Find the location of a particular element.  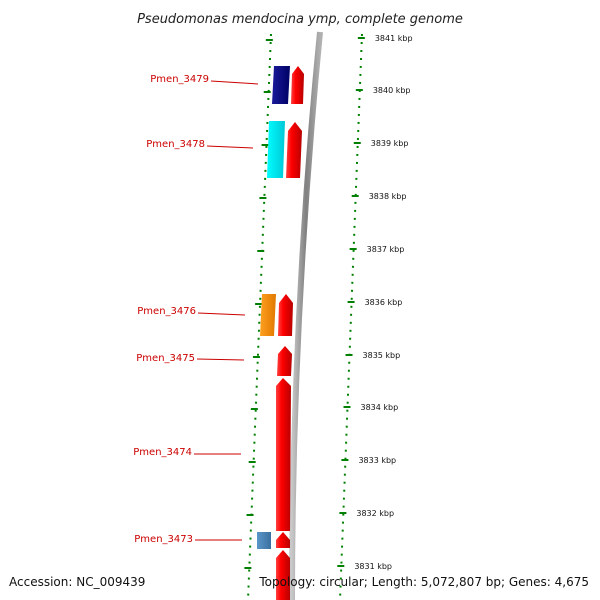

scale-tick-label: 3838 kbp is located at coordinates (388, 196).